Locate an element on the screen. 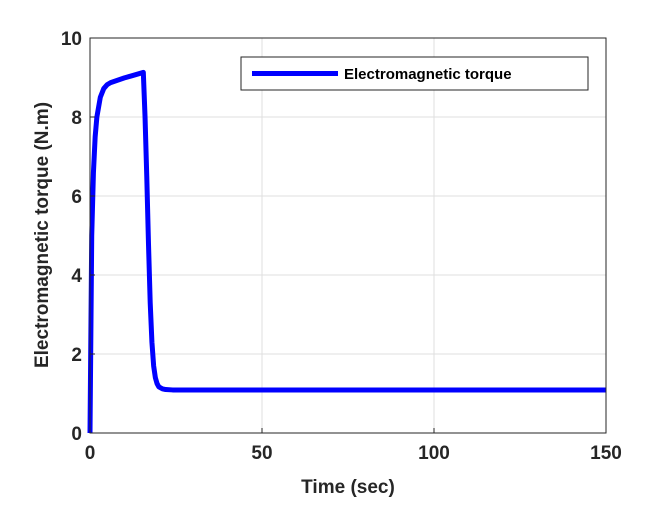 The image size is (653, 512). x-axis-label: Time (sec) is located at coordinates (348, 487).